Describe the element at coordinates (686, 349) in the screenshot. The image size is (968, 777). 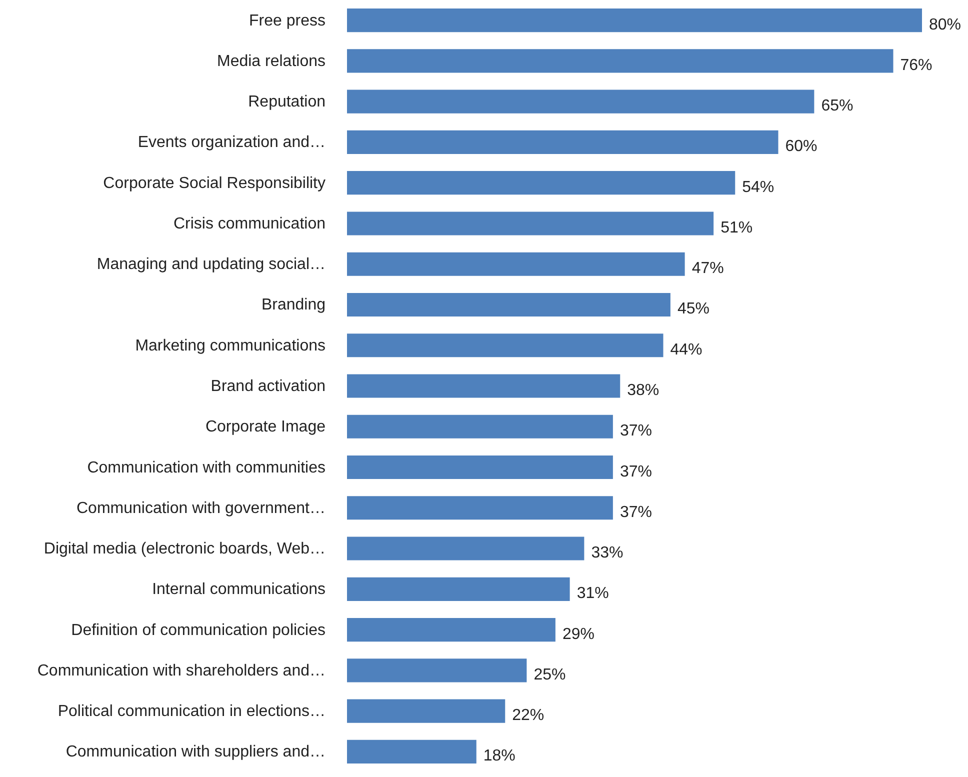
I see `data-label: 44%` at that location.